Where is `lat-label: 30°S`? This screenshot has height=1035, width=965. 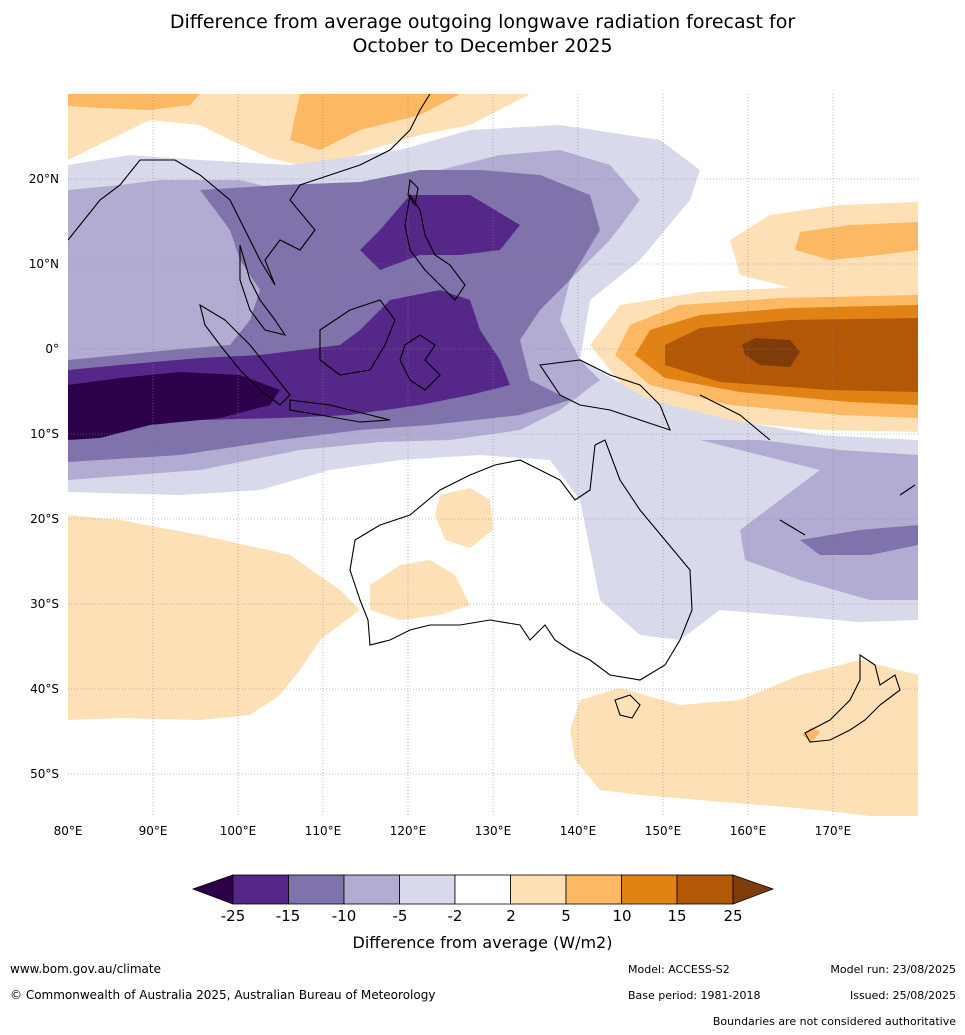
lat-label: 30°S is located at coordinates (44, 604).